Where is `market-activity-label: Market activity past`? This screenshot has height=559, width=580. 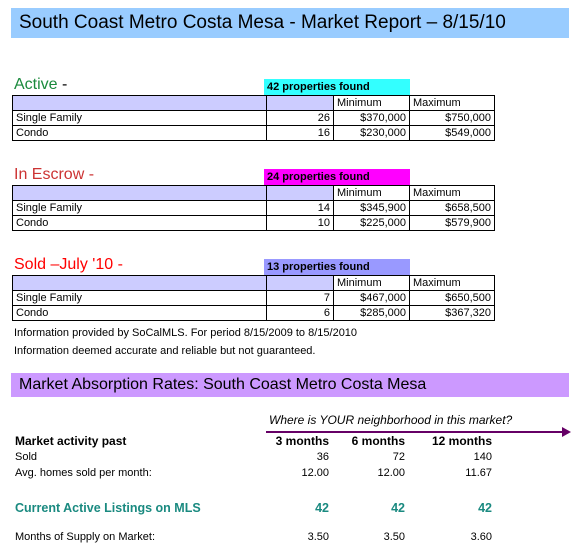
market-activity-label: Market activity past is located at coordinates (71, 441).